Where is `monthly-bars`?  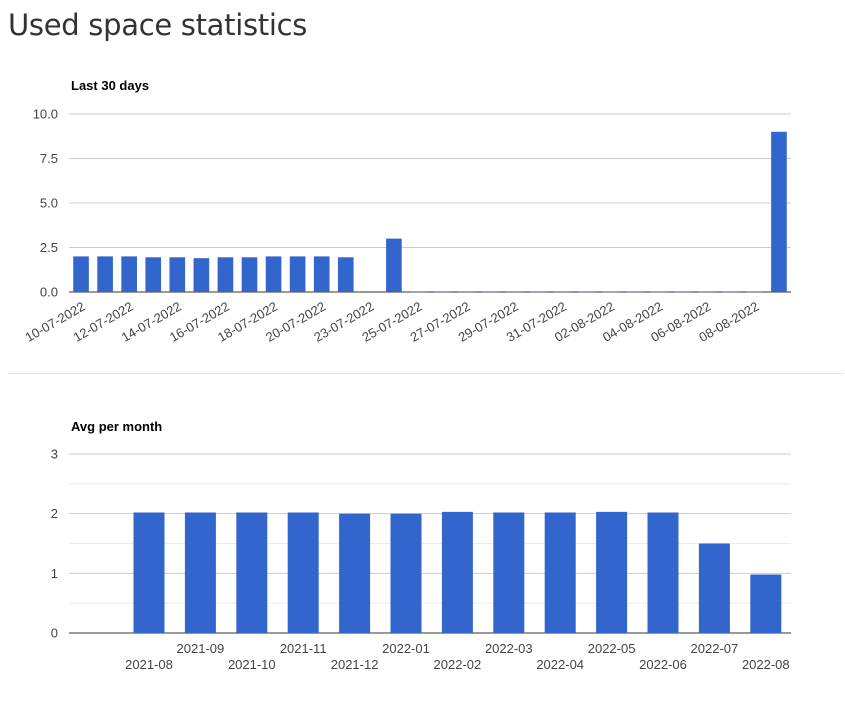
monthly-bars is located at coordinates (457, 572).